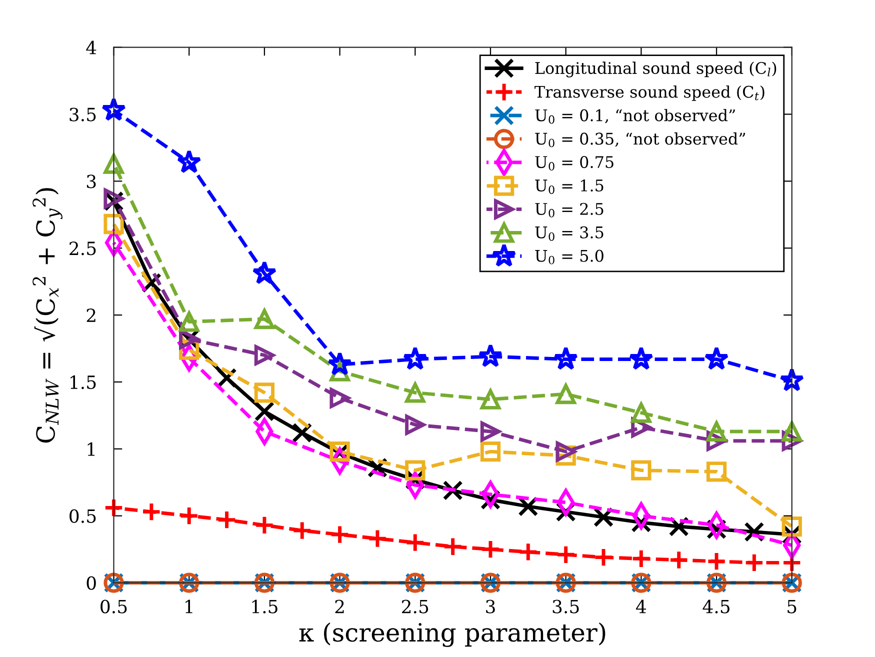 Image resolution: width=875 pixels, height=657 pixels. I want to click on y-tick-label: 4, so click(91, 47).